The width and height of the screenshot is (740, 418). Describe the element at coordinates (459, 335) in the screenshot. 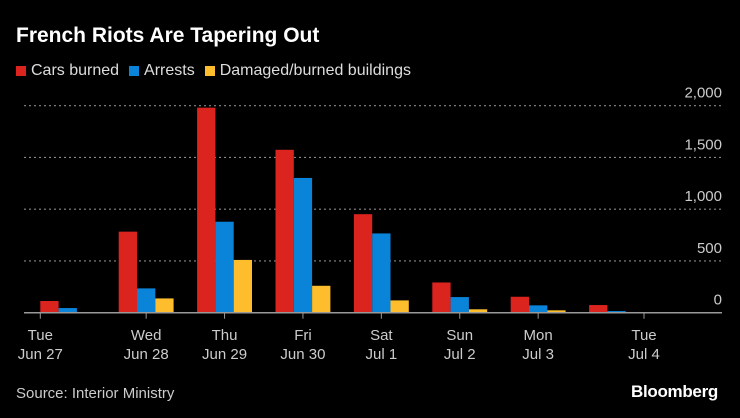

I see `x-tick-label: Sun` at that location.